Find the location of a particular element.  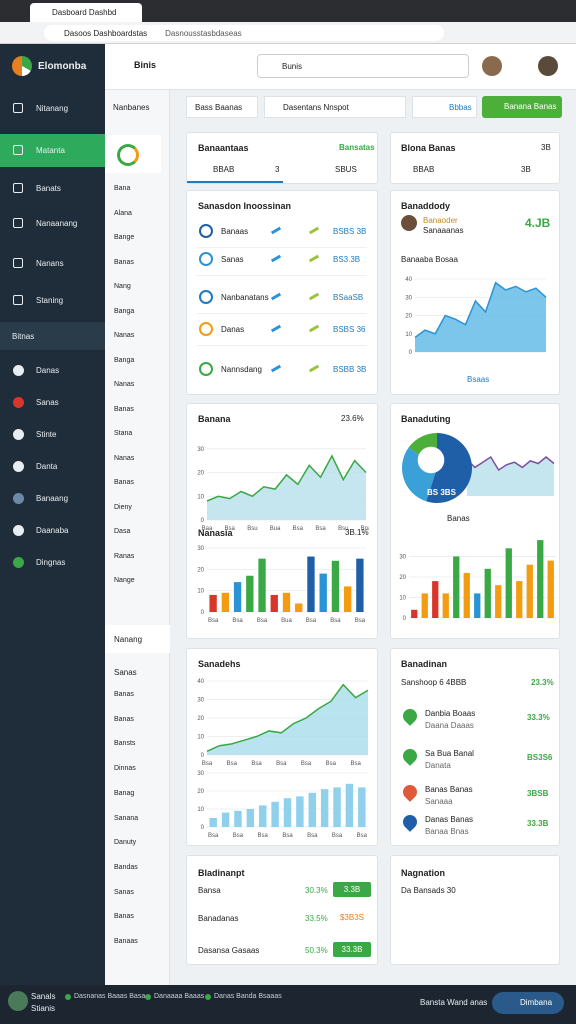

panel-link: Bansatas is located at coordinates (357, 147).